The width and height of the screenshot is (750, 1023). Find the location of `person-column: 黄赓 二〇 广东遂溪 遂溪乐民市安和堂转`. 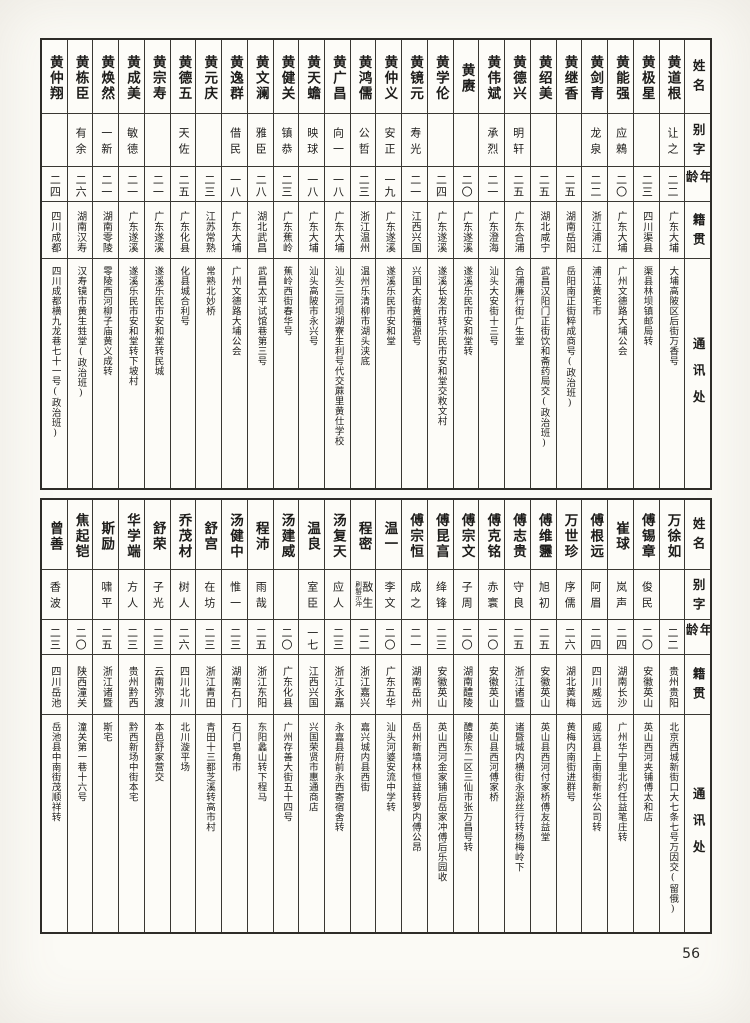

person-column: 黄赓 二〇 广东遂溪 遂溪乐民市安和堂转 is located at coordinates (466, 264).